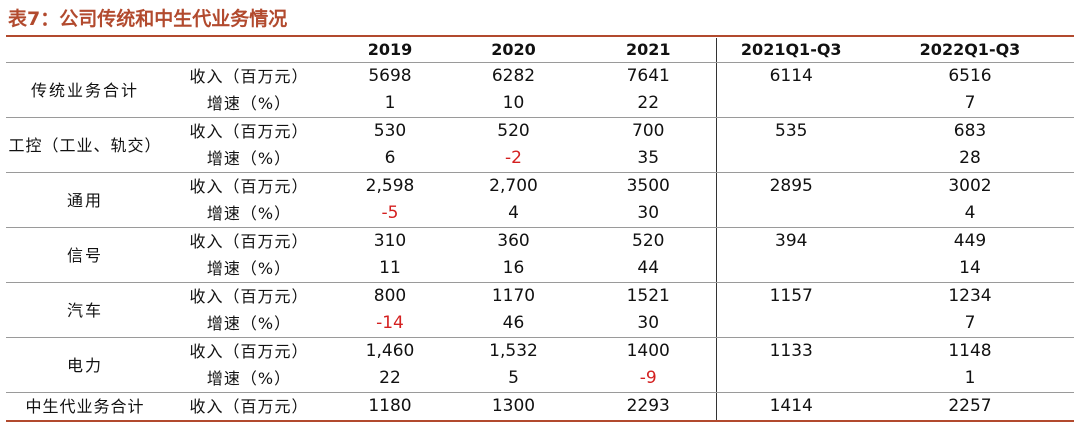 The width and height of the screenshot is (1080, 422). What do you see at coordinates (970, 241) in the screenshot?
I see `cell: 449` at bounding box center [970, 241].